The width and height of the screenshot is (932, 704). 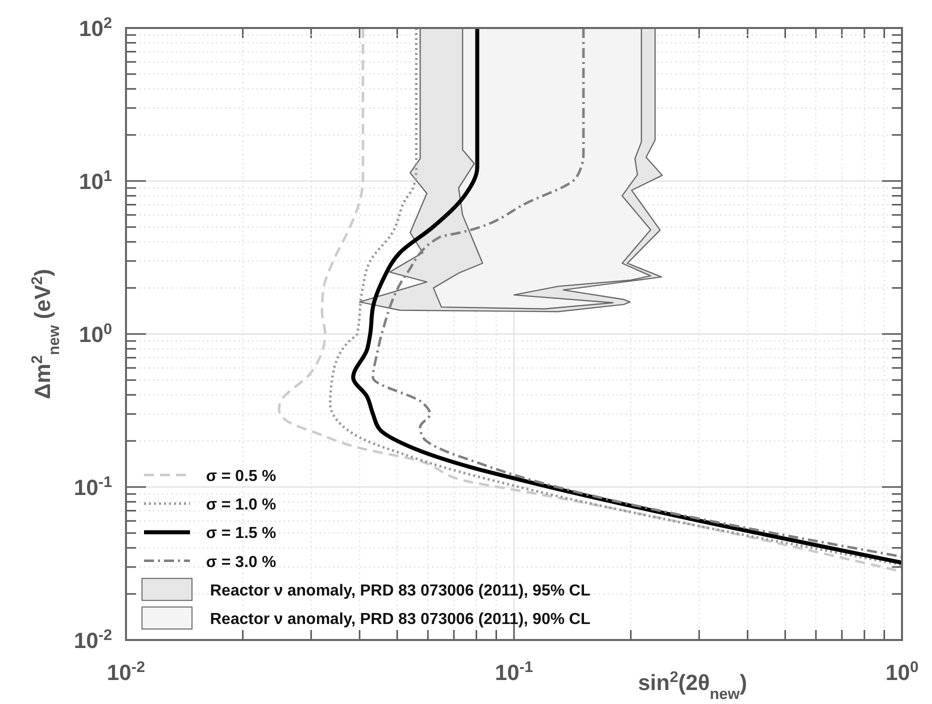 I want to click on x-tick-label: 10$^{-2}$, so click(x=126, y=671).